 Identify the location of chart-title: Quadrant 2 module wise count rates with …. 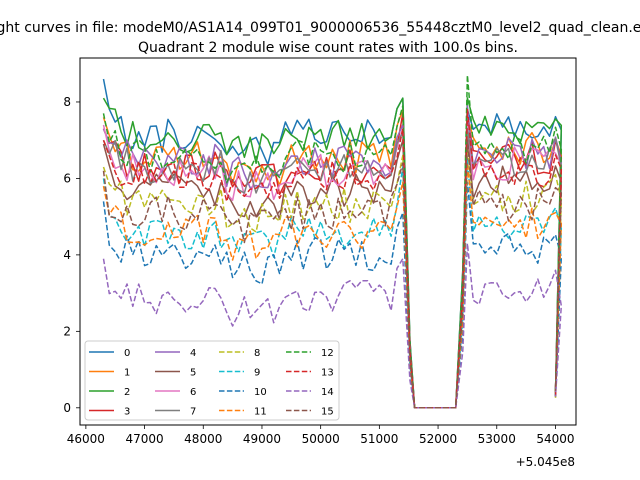
(328, 48).